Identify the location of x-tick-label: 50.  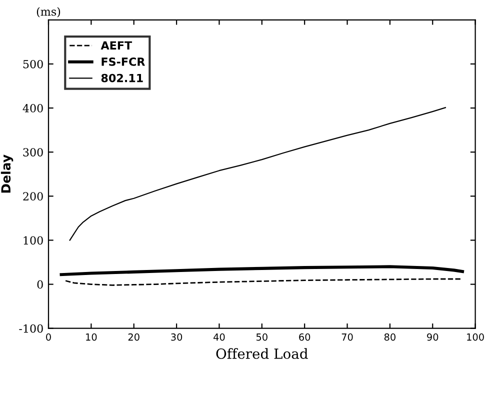
(262, 337).